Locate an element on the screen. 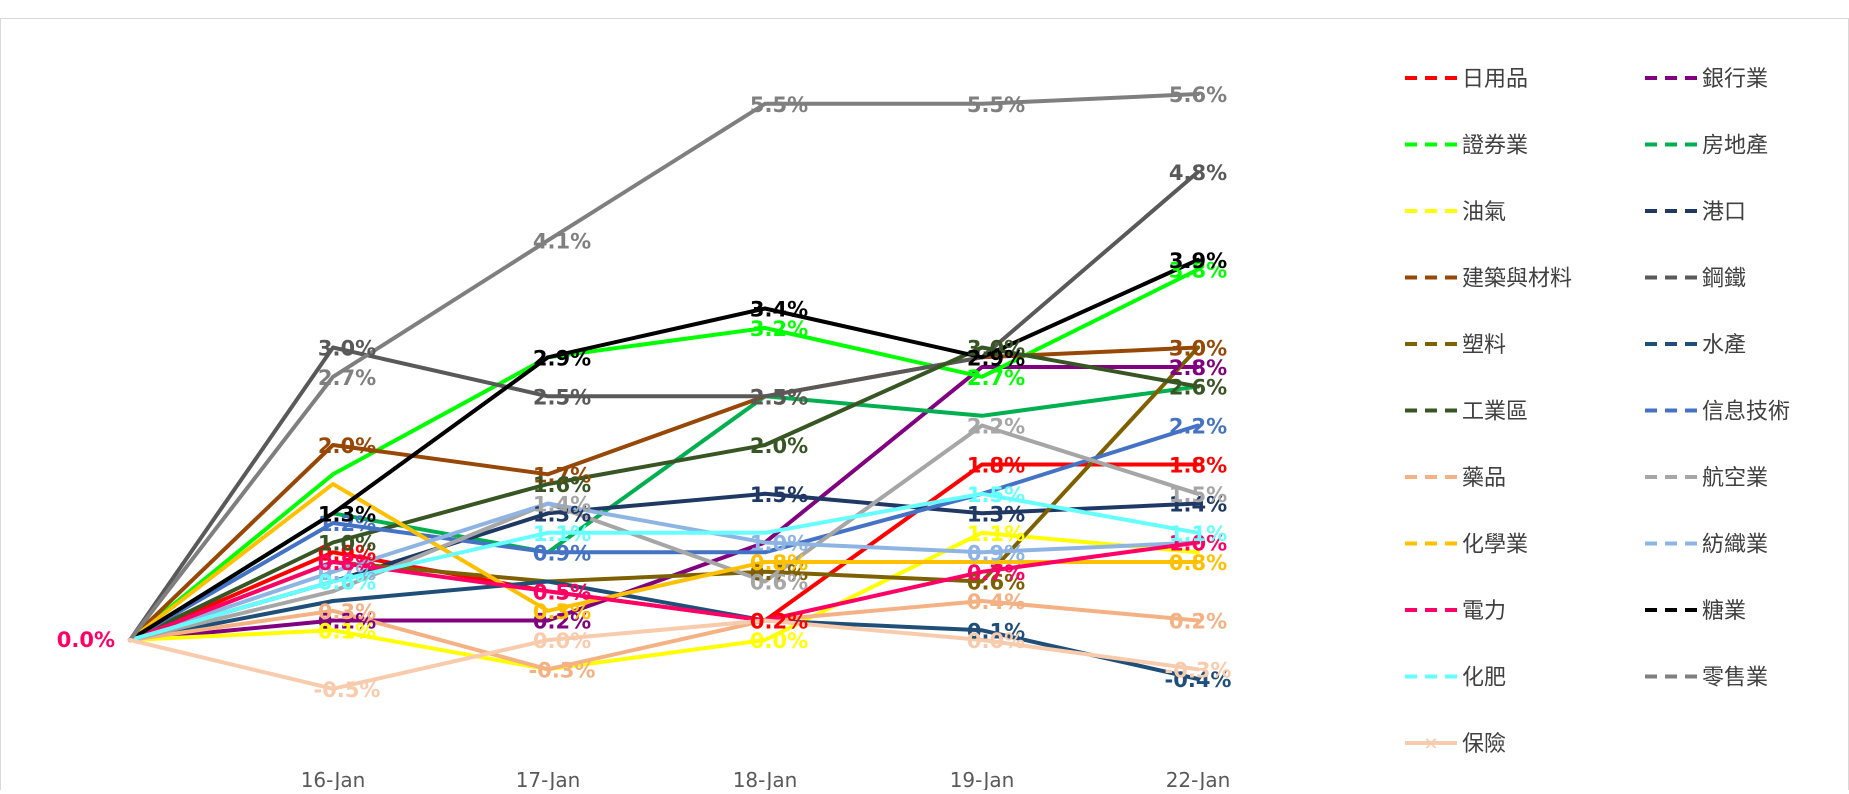  data-label-s16-p2: 0.5% is located at coordinates (562, 592).